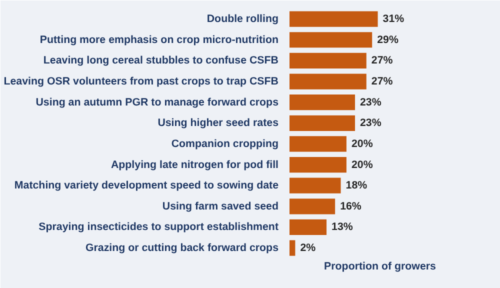 The width and height of the screenshot is (500, 288). What do you see at coordinates (146, 186) in the screenshot?
I see `y-tick-label: Matching variety development speed to sowing date` at bounding box center [146, 186].